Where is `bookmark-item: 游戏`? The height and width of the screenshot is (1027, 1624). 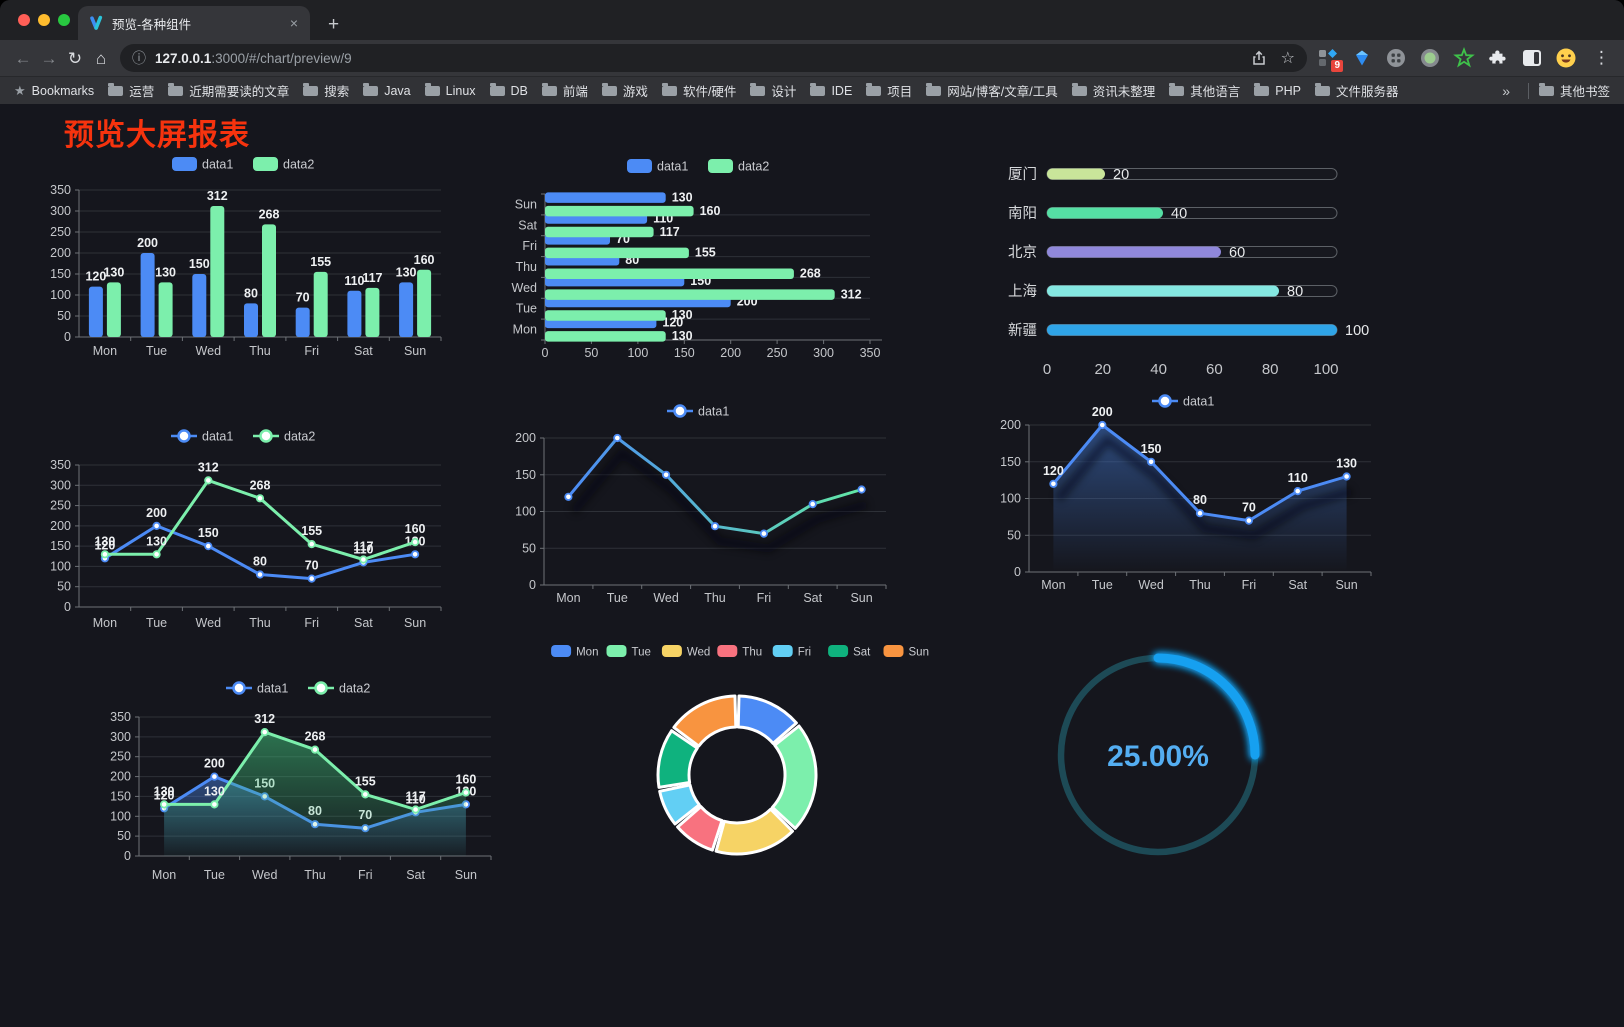 bookmark-item: 游戏 is located at coordinates (624, 90).